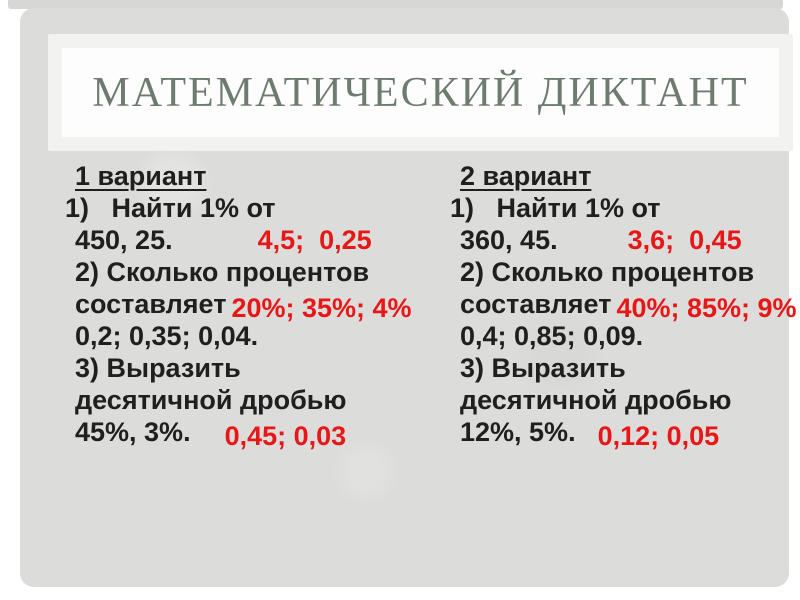 The height and width of the screenshot is (600, 800). I want to click on problem-line: составляет 40%; 85%; 9%, so click(625, 305).